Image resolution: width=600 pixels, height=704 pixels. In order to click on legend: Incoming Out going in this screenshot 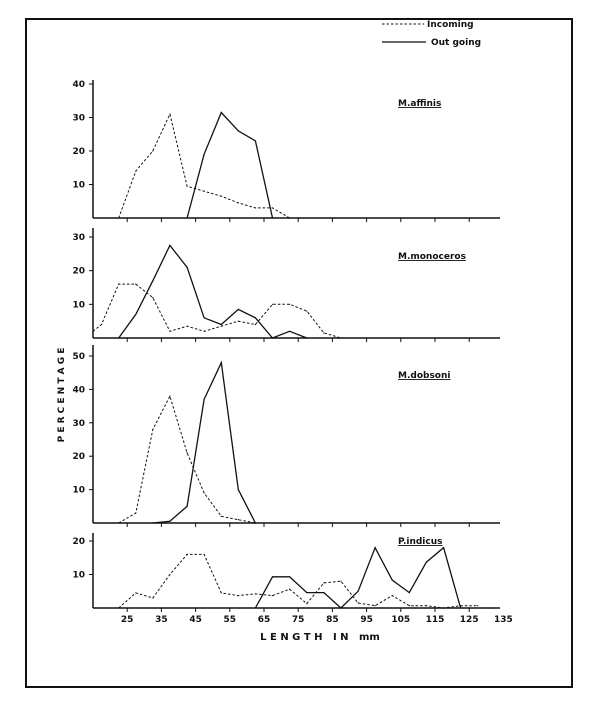, I will do `click(431, 34)`.